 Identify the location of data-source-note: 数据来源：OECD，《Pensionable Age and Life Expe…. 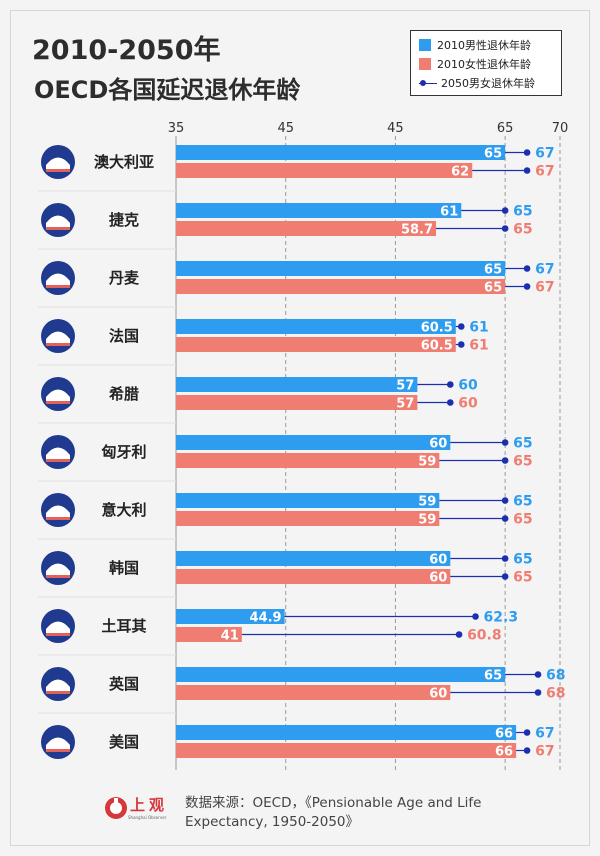
(365, 813).